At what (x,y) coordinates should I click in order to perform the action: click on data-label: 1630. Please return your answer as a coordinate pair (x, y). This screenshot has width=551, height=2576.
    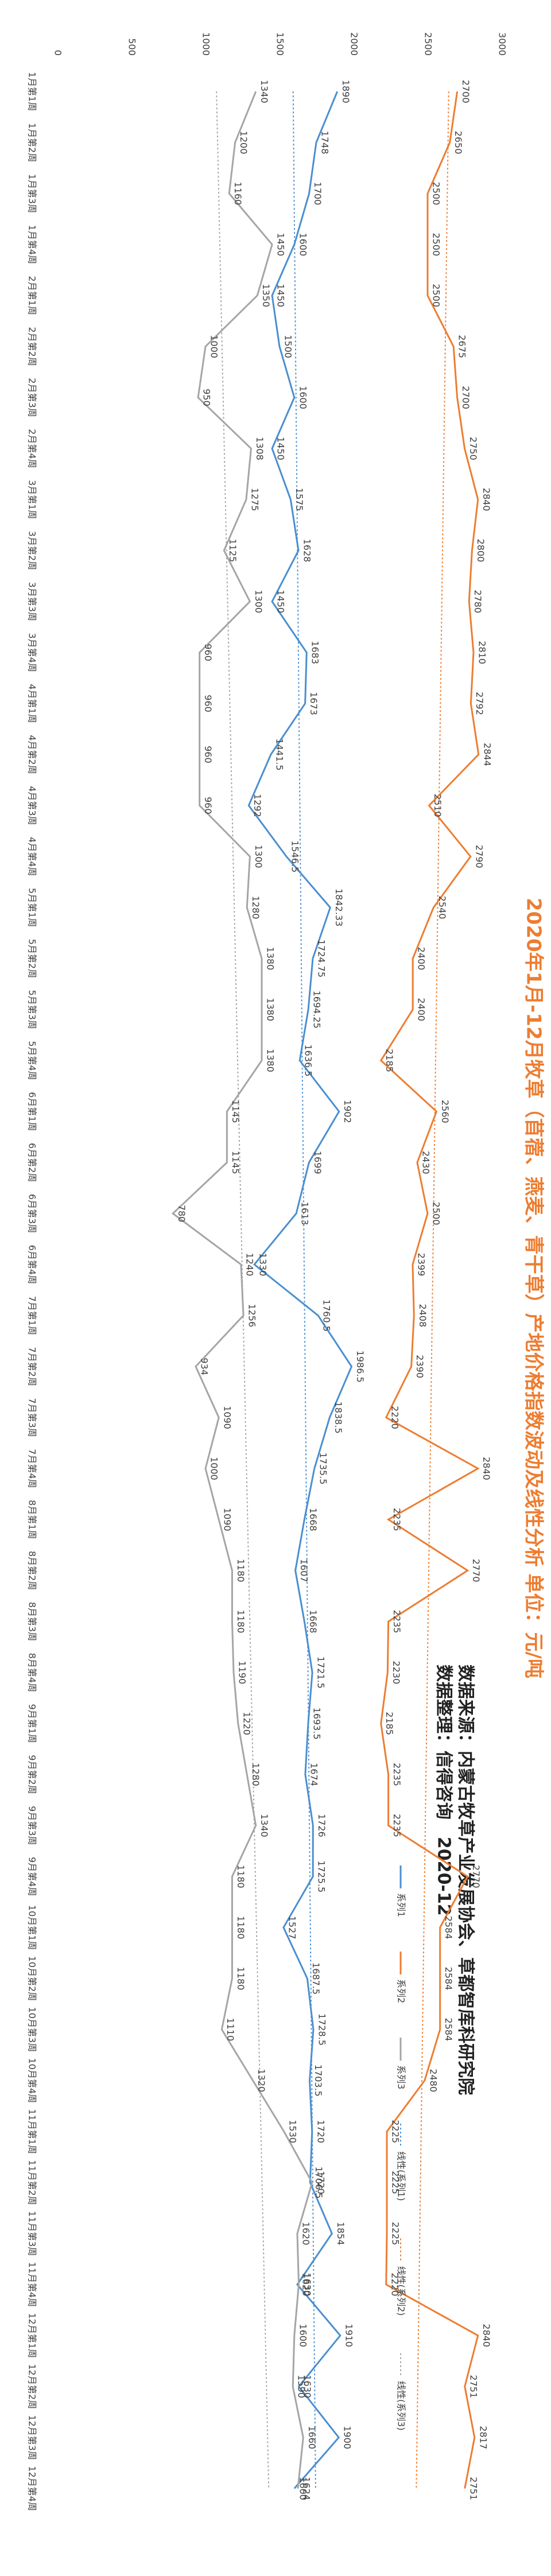
    Looking at the image, I should click on (307, 2387).